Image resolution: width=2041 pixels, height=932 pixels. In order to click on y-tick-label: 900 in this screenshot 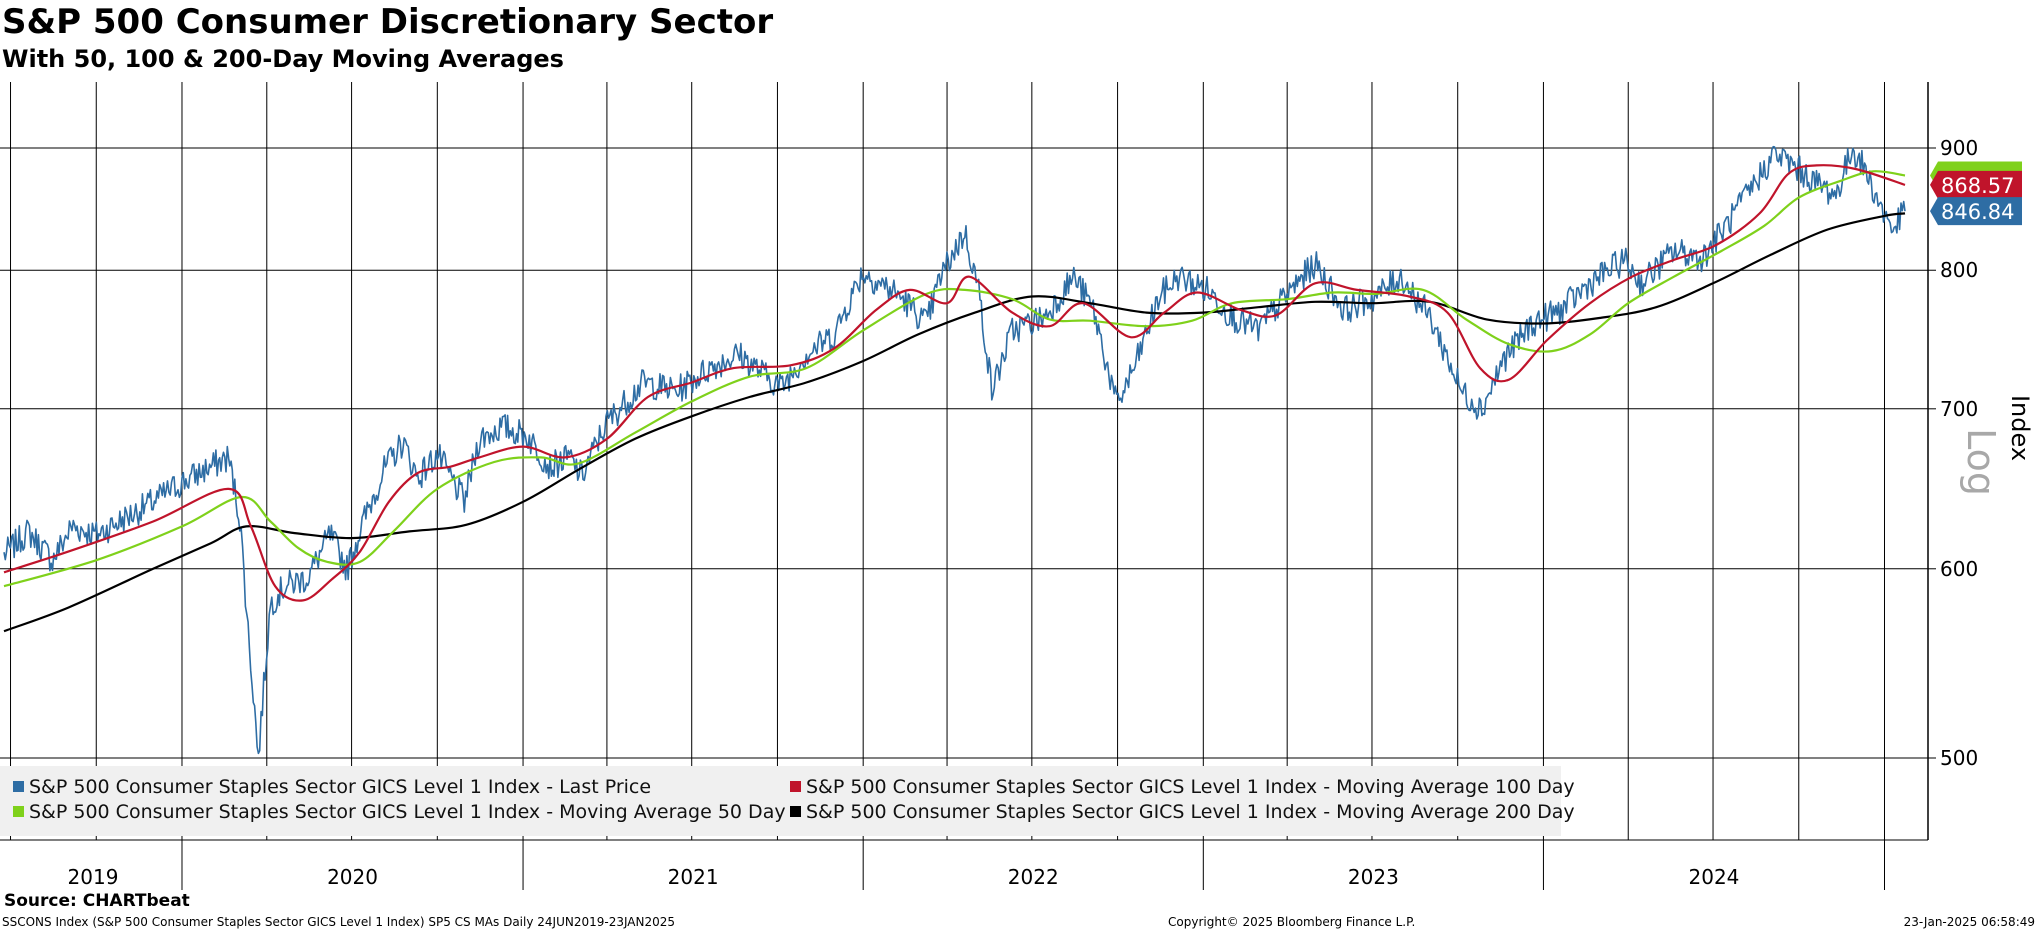, I will do `click(1959, 148)`.